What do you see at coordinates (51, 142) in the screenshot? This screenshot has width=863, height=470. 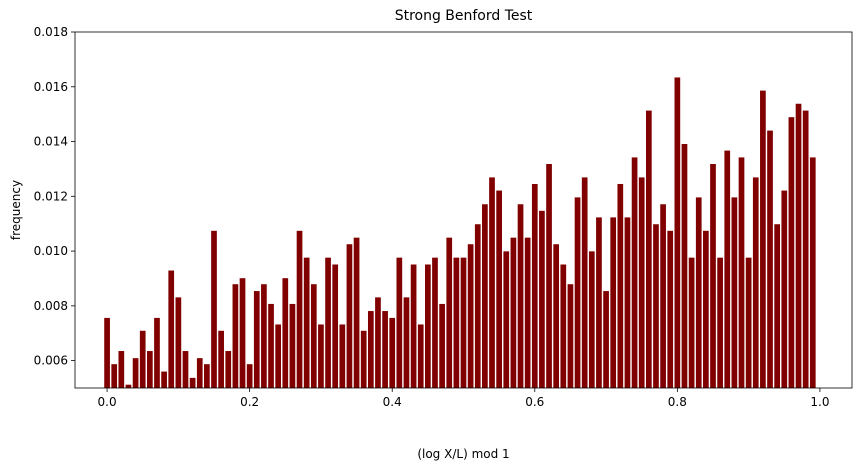 I see `y-tick-label: 0.014` at bounding box center [51, 142].